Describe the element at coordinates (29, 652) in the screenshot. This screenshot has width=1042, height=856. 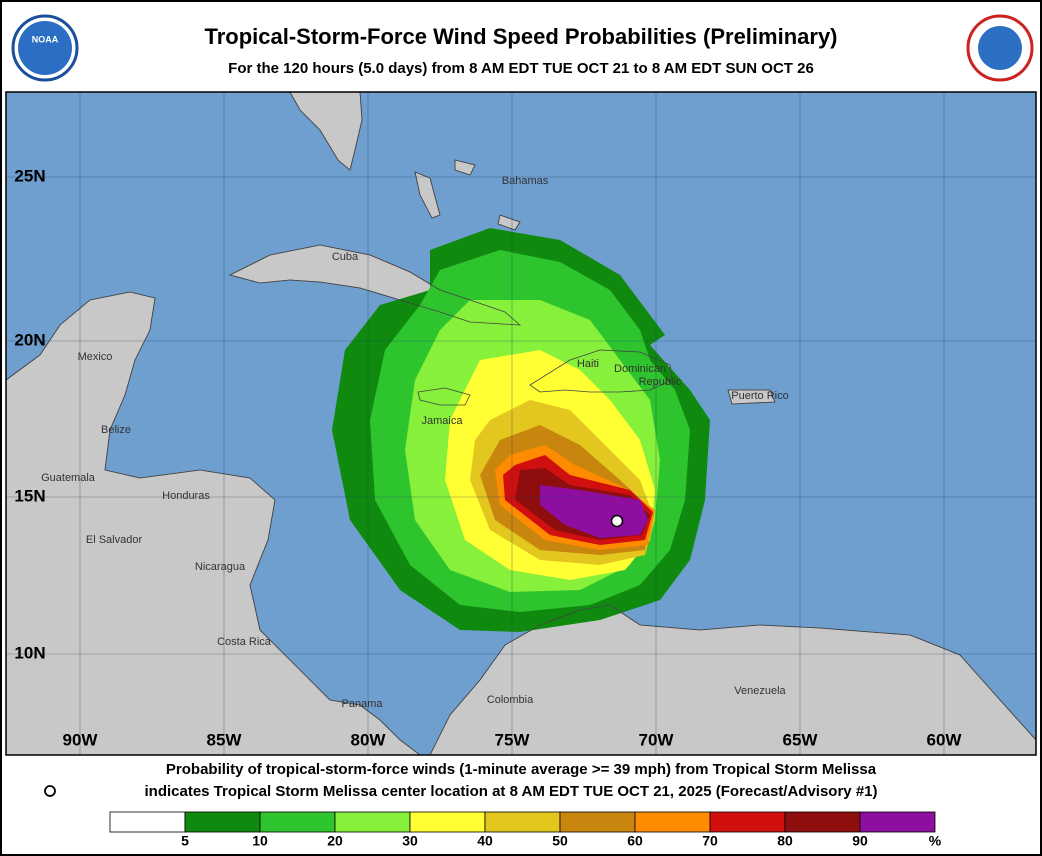
I see `latitude-label: 10N` at that location.